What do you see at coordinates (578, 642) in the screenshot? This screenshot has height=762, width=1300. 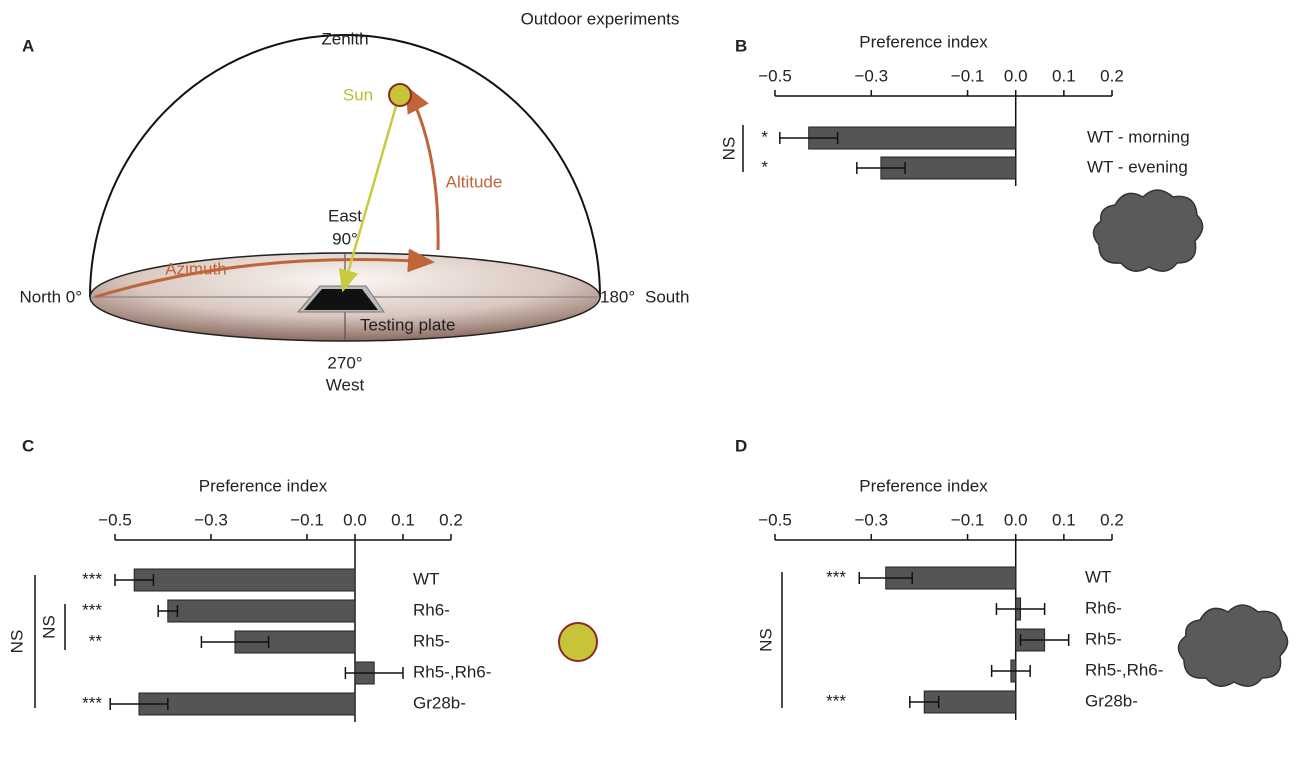 I see `sun-icon` at bounding box center [578, 642].